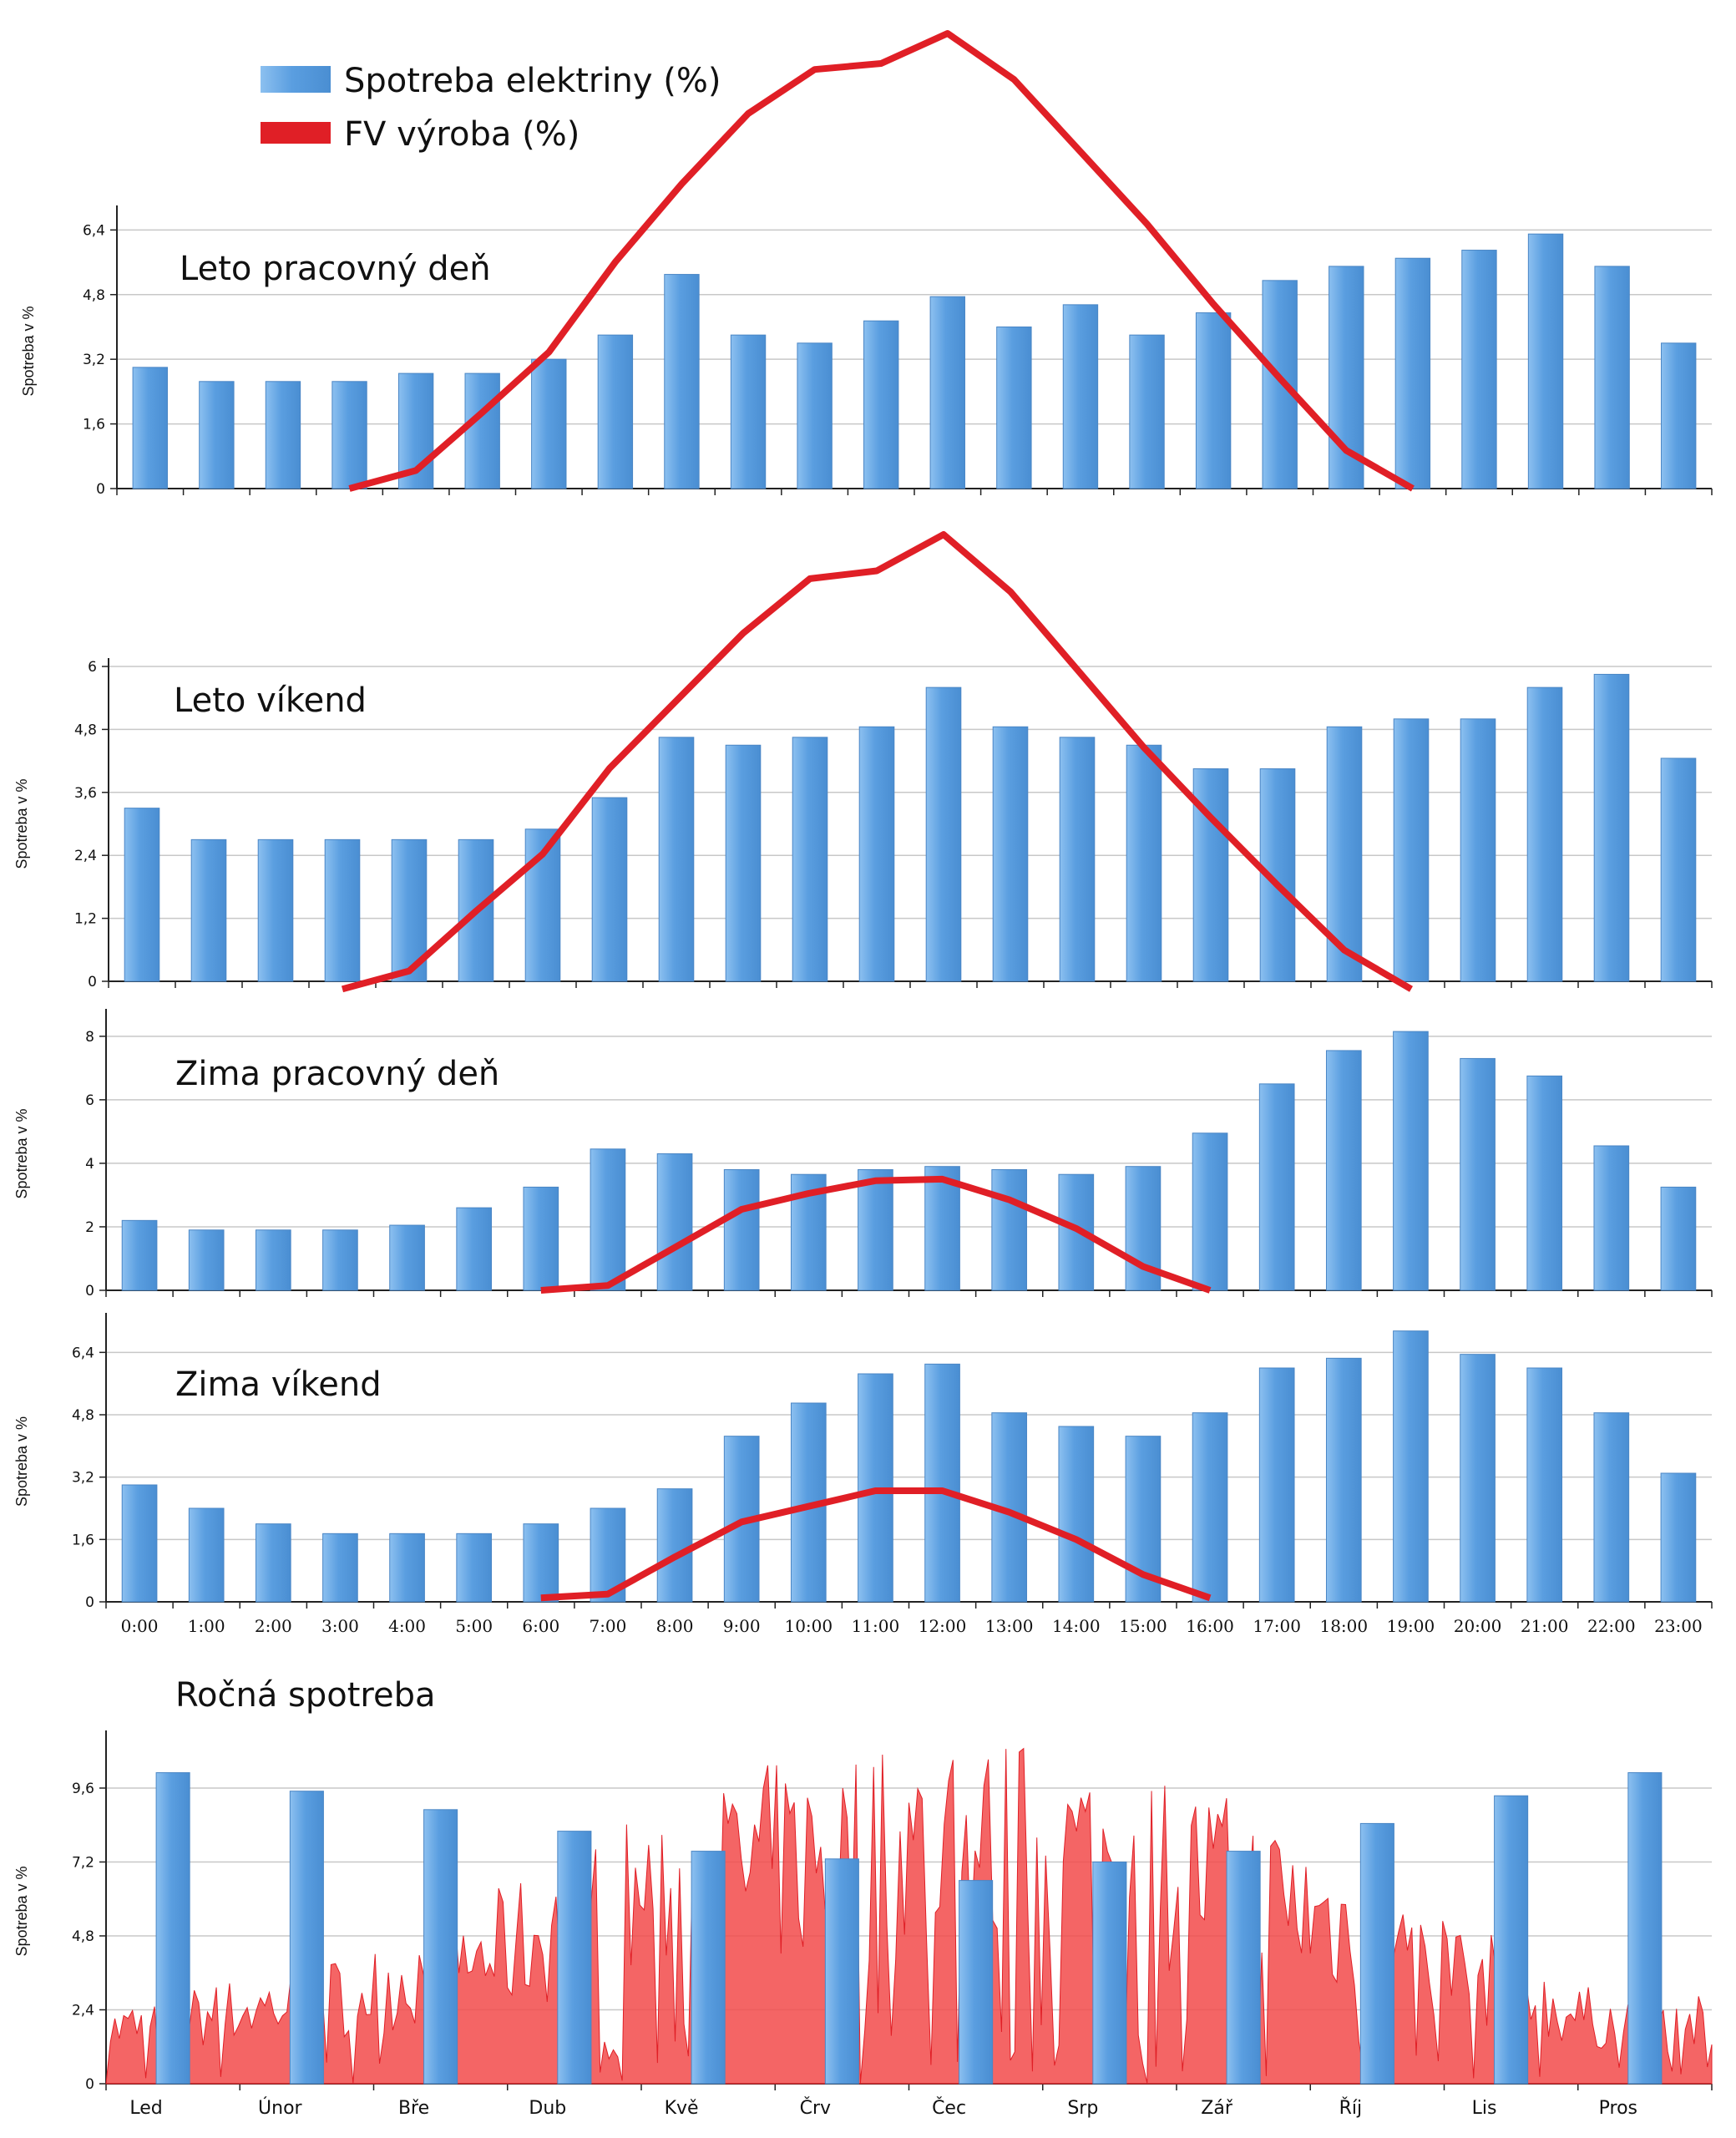 The height and width of the screenshot is (2138, 1736). What do you see at coordinates (85, 793) in the screenshot?
I see `y-tick-label: 3,6` at bounding box center [85, 793].